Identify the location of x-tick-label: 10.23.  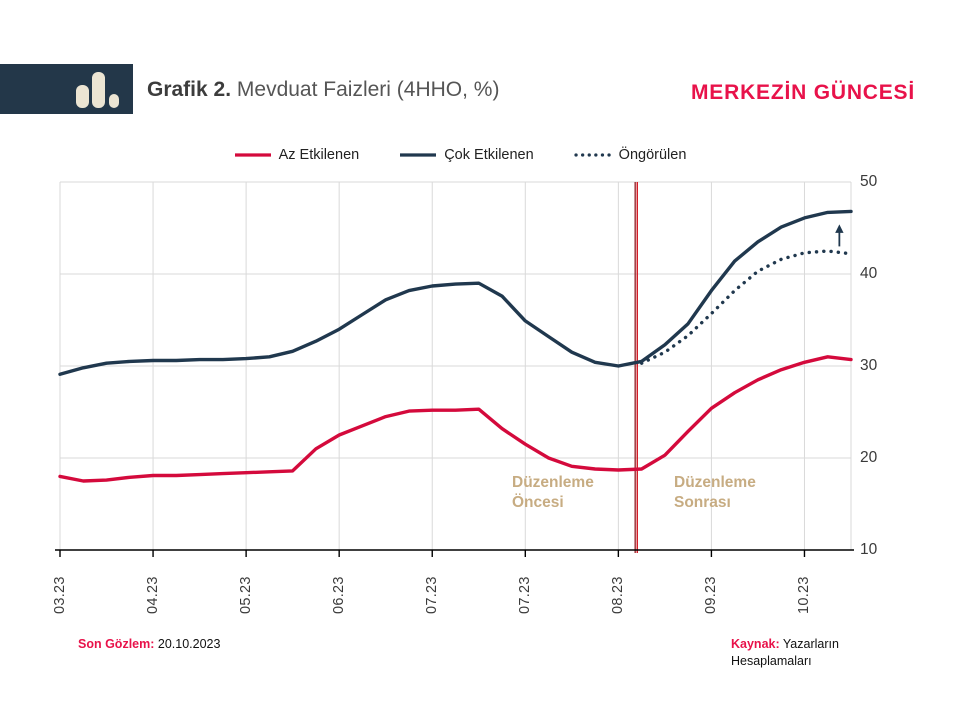
(804, 595).